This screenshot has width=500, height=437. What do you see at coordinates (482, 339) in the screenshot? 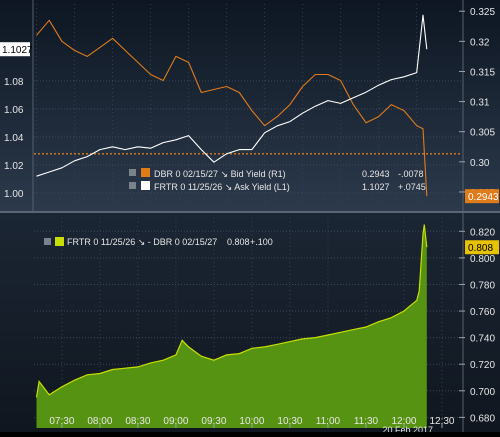
I see `right-tick-label: 0.740` at bounding box center [482, 339].